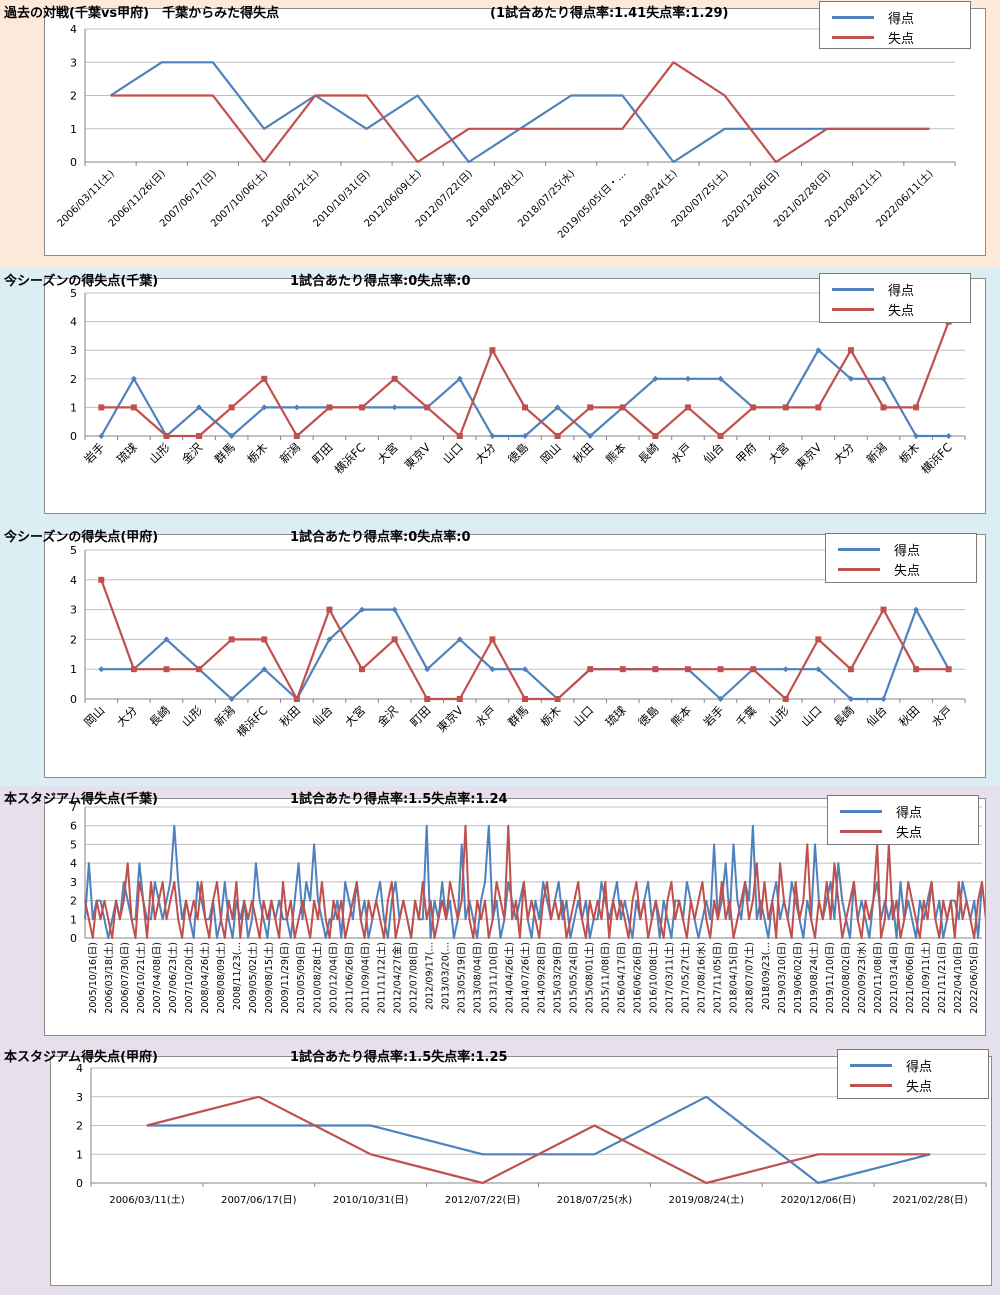 The height and width of the screenshot is (1295, 1000). What do you see at coordinates (252, 721) in the screenshot?
I see `x-tick-label: 横浜FC` at bounding box center [252, 721].